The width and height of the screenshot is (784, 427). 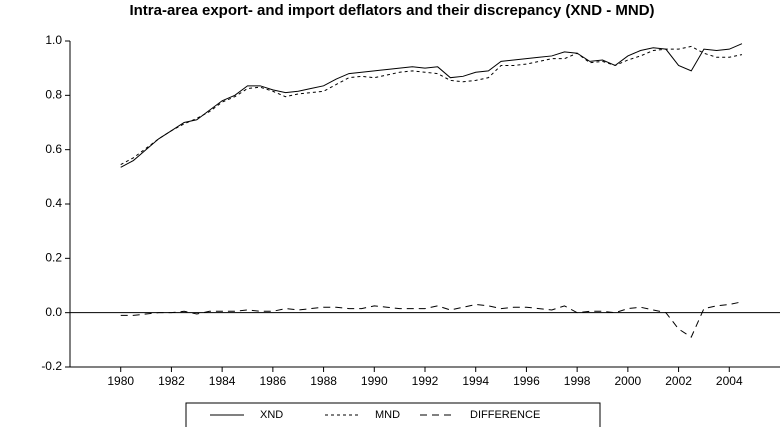 What do you see at coordinates (53, 40) in the screenshot?
I see `y-tick-label: 1.0` at bounding box center [53, 40].